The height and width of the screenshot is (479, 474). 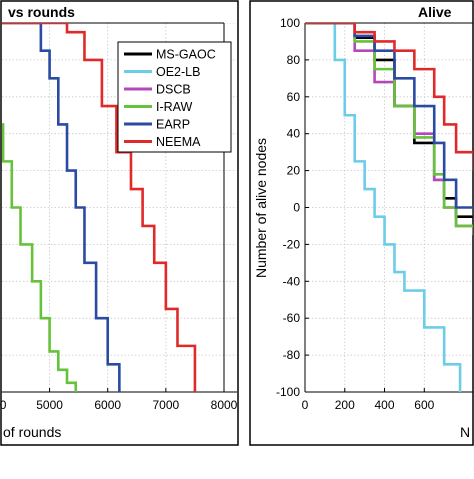 What do you see at coordinates (465, 432) in the screenshot?
I see `right-x-axis-label: N` at bounding box center [465, 432].